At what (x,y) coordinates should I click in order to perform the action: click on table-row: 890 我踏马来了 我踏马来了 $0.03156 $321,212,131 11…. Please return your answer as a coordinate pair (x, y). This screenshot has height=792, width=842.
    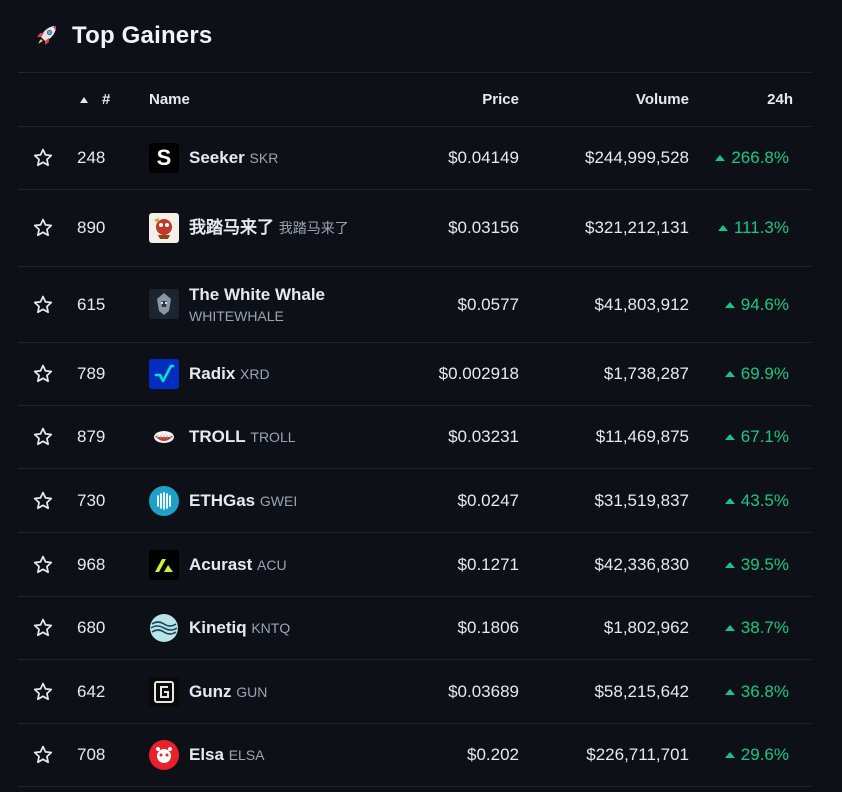
    Looking at the image, I should click on (414, 228).